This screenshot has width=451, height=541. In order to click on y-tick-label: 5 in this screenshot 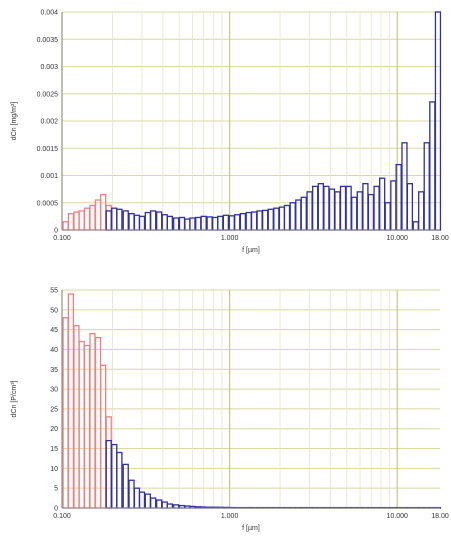, I will do `click(56, 489)`.